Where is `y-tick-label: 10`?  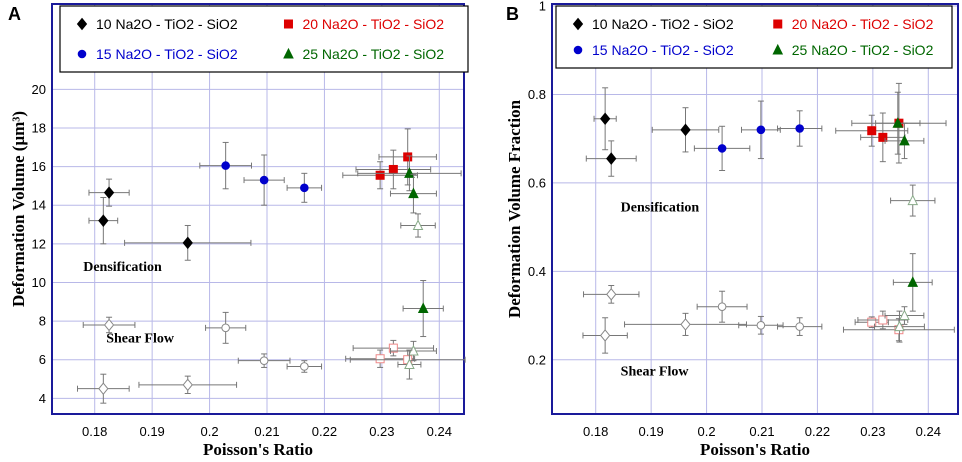 y-tick-label: 10 is located at coordinates (39, 282).